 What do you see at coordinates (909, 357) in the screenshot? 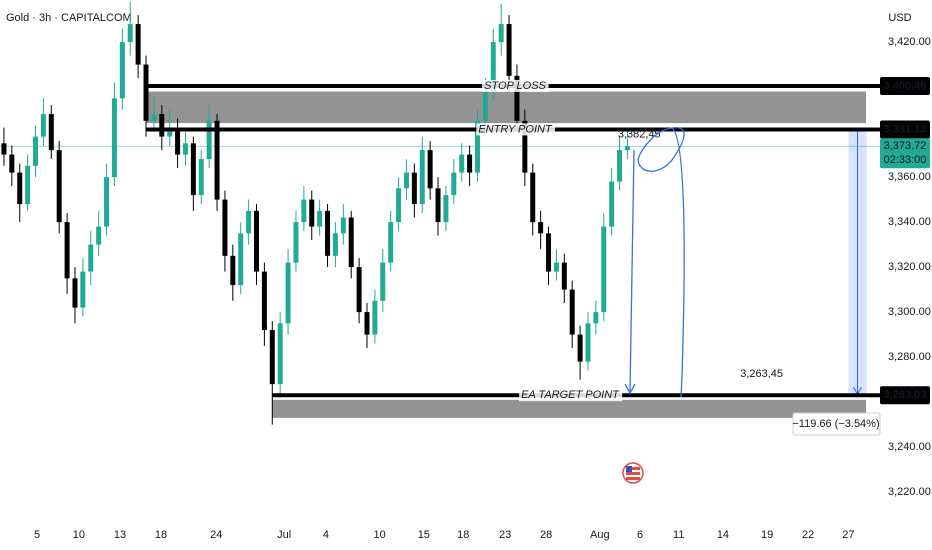
I see `y-tick-label: 3,280.00` at bounding box center [909, 357].